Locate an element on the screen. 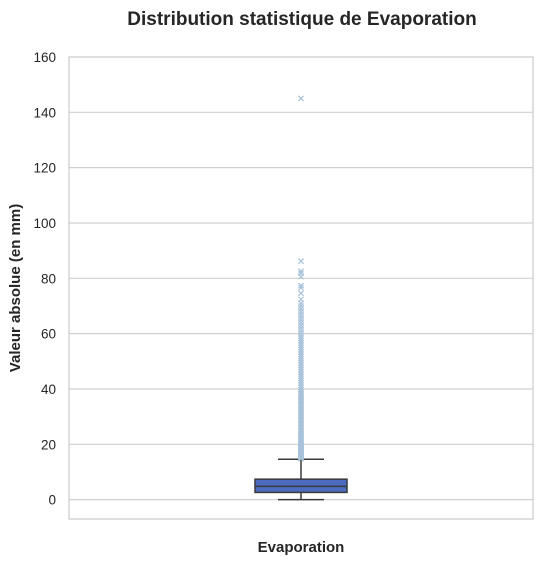  outlier-points is located at coordinates (301, 278).